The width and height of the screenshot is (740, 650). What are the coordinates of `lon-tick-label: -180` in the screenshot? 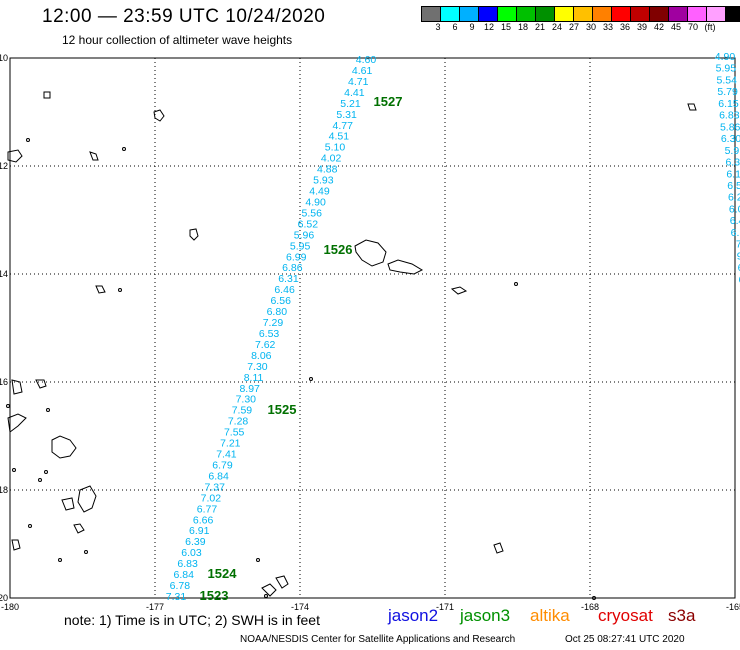 It's located at (10, 607).